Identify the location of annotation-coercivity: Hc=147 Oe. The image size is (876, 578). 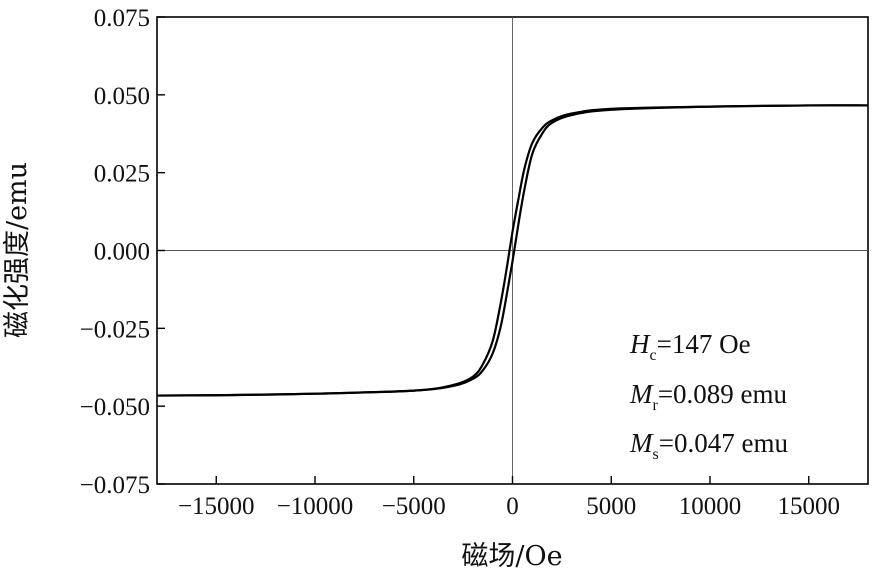
(690, 346).